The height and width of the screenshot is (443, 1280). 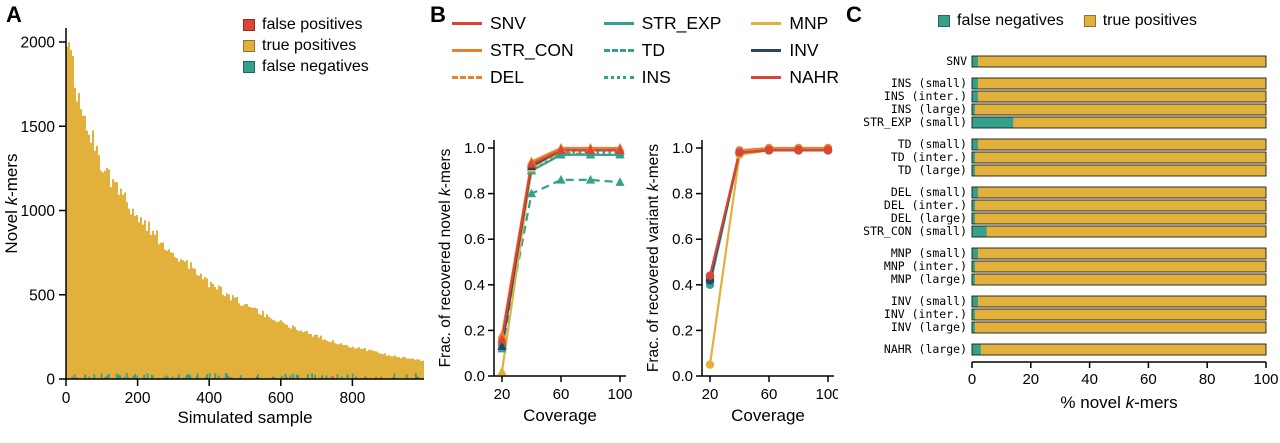 I want to click on bar-tp-DEL (inter.), so click(x=1119, y=205).